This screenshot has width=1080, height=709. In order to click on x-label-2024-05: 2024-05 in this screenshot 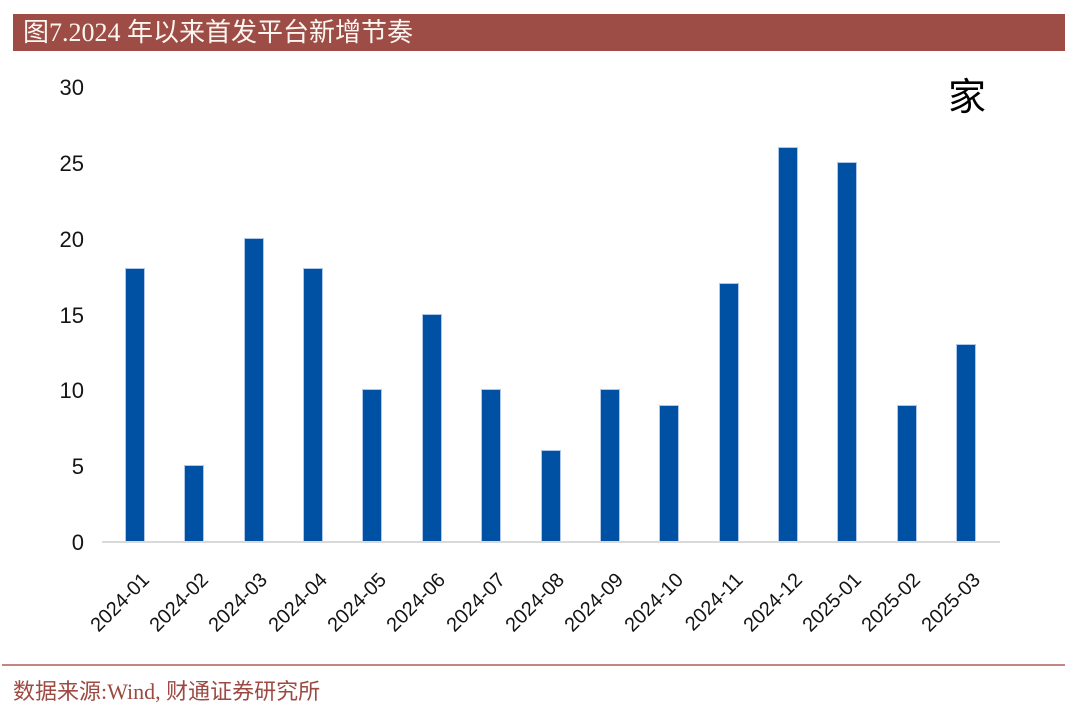, I will do `click(357, 603)`.